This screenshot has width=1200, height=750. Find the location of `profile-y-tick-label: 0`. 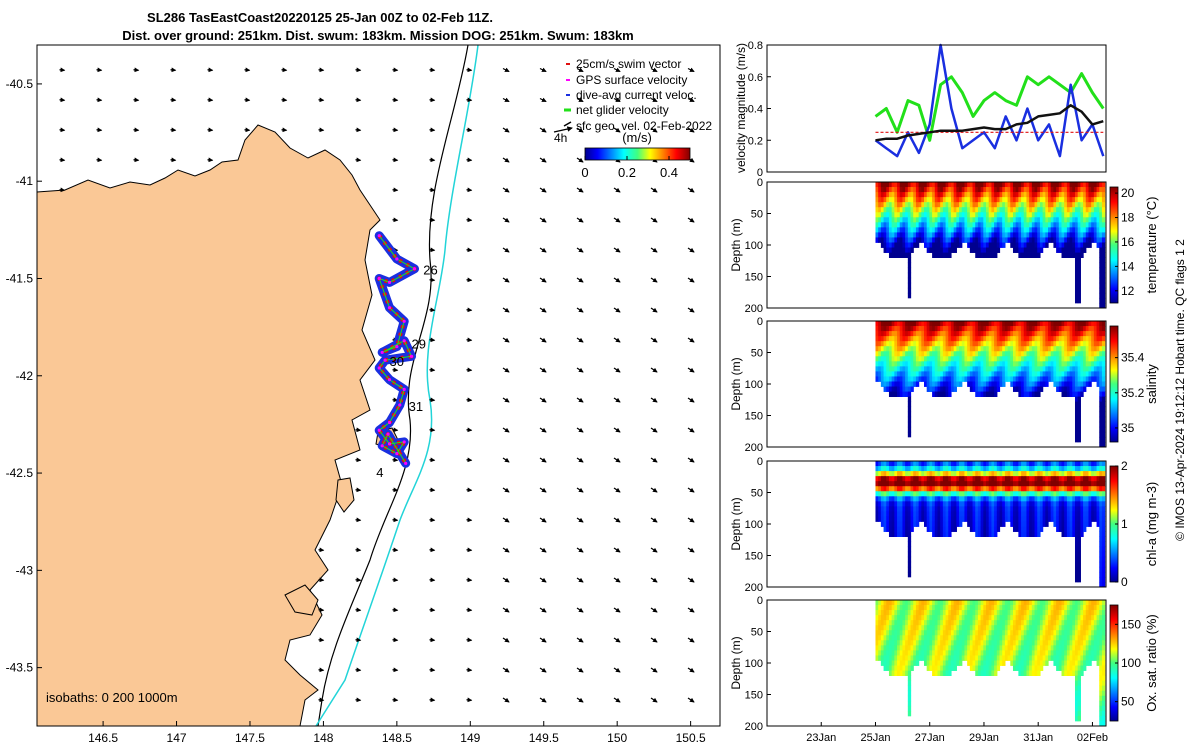

profile-y-tick-label: 0 is located at coordinates (760, 322).